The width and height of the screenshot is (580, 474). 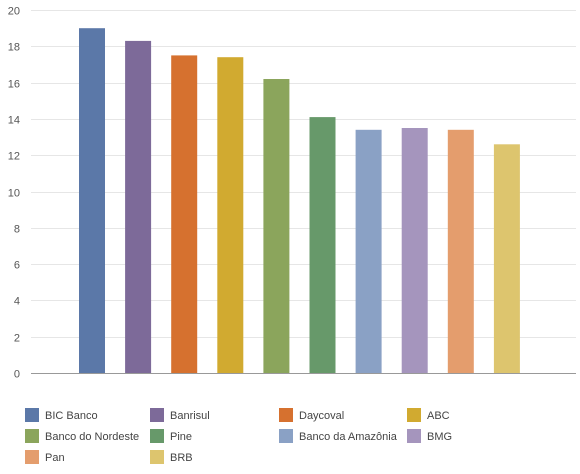 What do you see at coordinates (17, 375) in the screenshot?
I see `y-tick-label: 0` at bounding box center [17, 375].